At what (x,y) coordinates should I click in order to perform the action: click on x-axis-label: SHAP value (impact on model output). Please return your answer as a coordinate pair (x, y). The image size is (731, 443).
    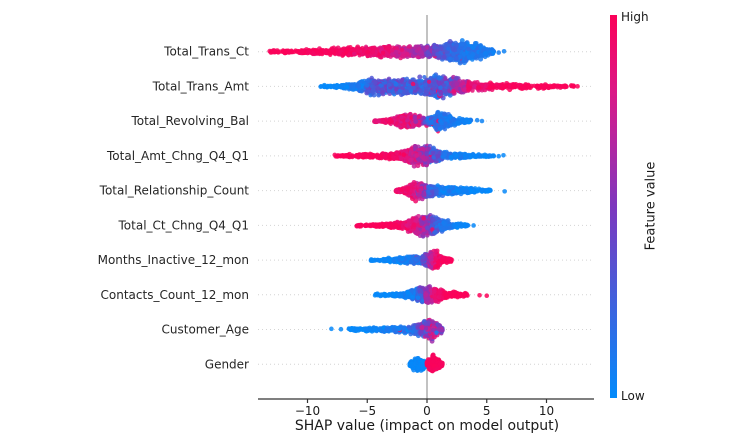
    Looking at the image, I should click on (427, 426).